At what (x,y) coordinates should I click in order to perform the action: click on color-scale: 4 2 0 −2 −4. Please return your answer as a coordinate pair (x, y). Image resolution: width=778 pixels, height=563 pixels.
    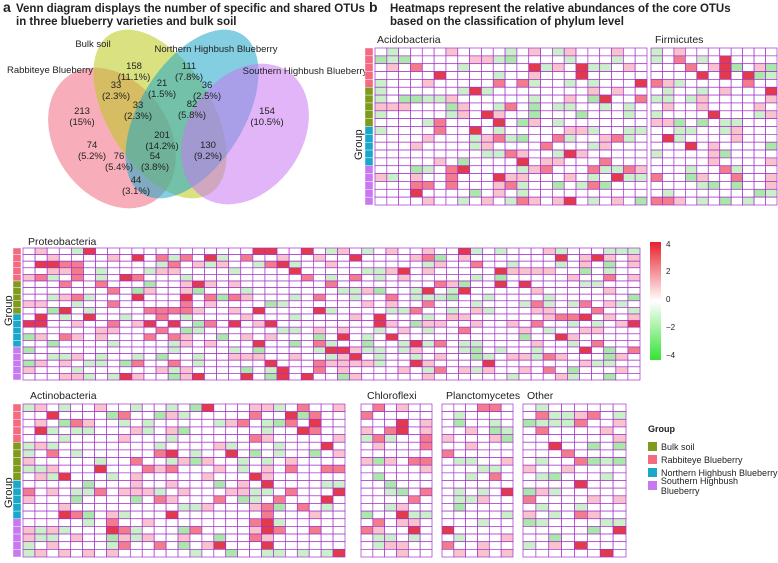
    Looking at the image, I should click on (663, 300).